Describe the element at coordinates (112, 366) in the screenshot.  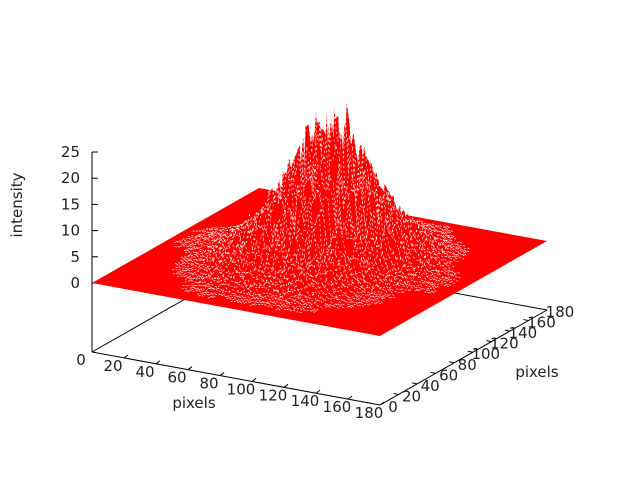
I see `x-tick-label: 20` at that location.